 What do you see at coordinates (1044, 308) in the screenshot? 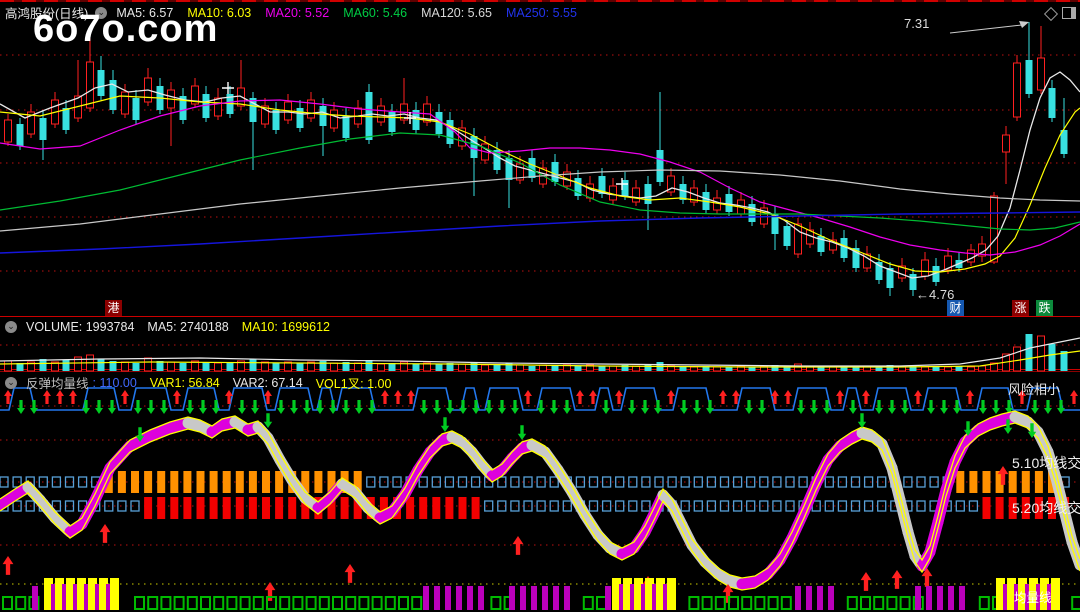
I see `tag-die: 跌` at bounding box center [1044, 308].